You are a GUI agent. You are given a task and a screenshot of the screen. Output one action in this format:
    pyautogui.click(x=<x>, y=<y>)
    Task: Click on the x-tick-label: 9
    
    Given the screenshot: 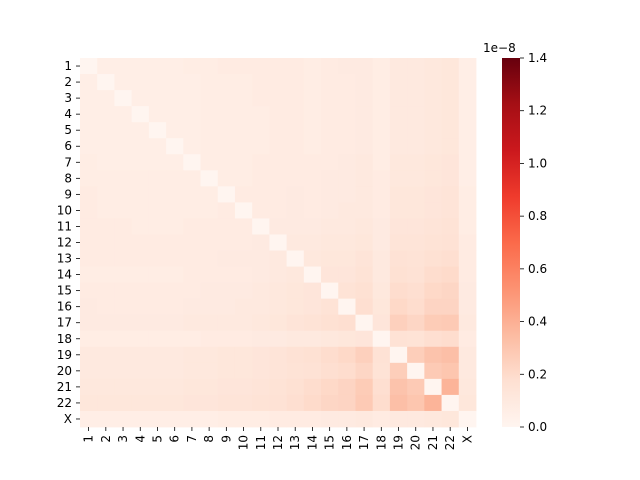 What is the action you would take?
    pyautogui.click(x=226, y=439)
    